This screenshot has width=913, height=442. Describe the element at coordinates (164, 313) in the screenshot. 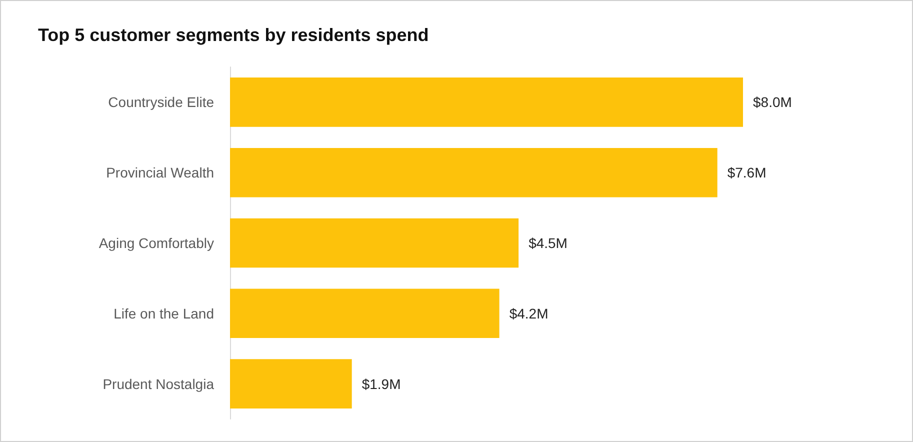

I see `y-tick-label: Life on the Land` at that location.